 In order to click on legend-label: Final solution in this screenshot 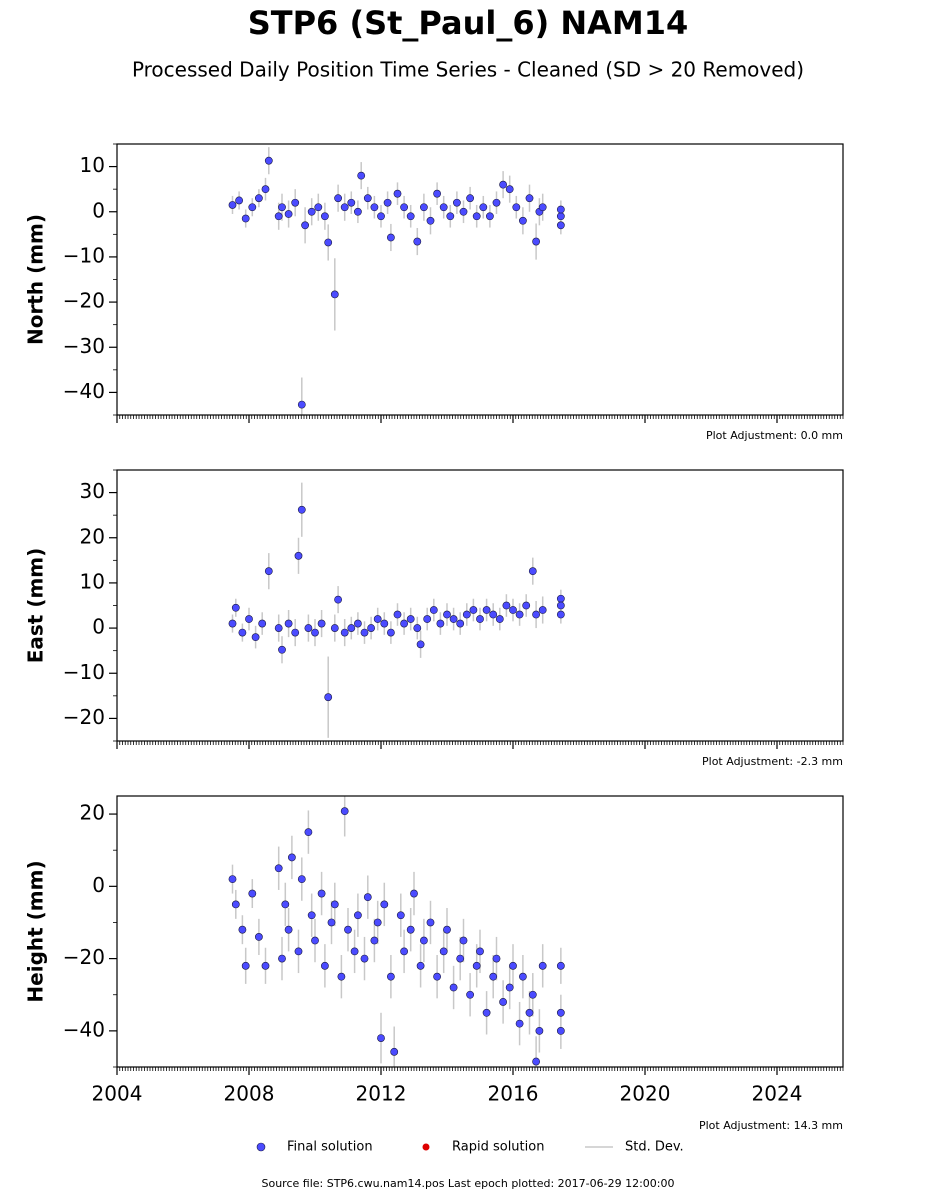, I will do `click(330, 1147)`.